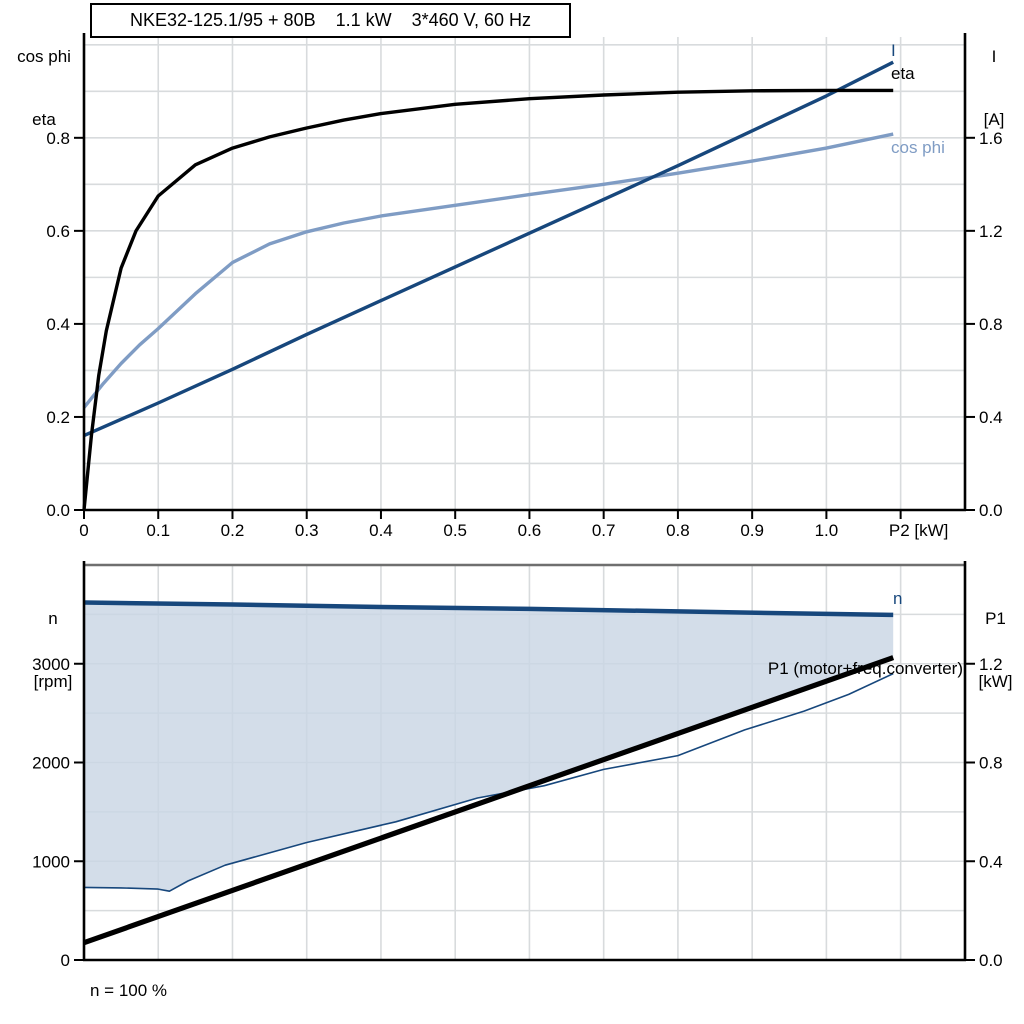  Describe the element at coordinates (530, 530) in the screenshot. I see `x-axis-tick-label: 0.6` at that location.